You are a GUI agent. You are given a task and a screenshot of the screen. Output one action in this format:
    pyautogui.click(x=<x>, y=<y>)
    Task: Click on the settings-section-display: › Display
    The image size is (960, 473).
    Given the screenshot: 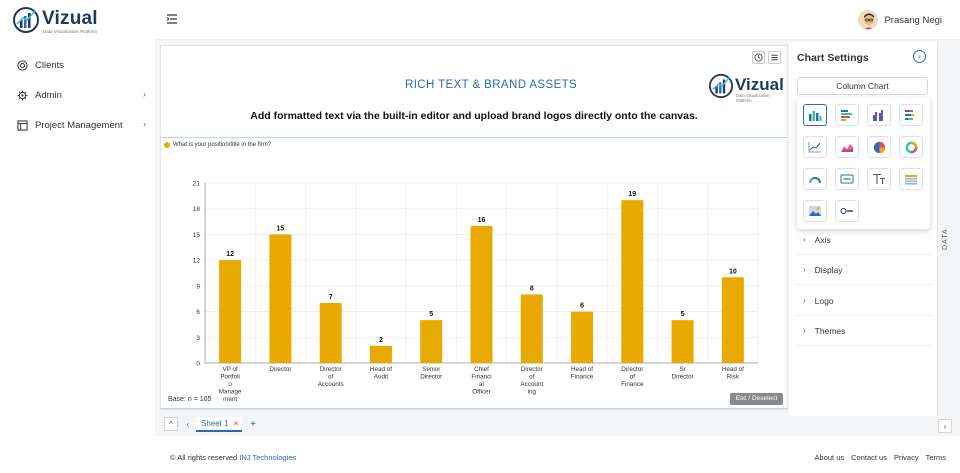 What is the action you would take?
    pyautogui.click(x=864, y=270)
    